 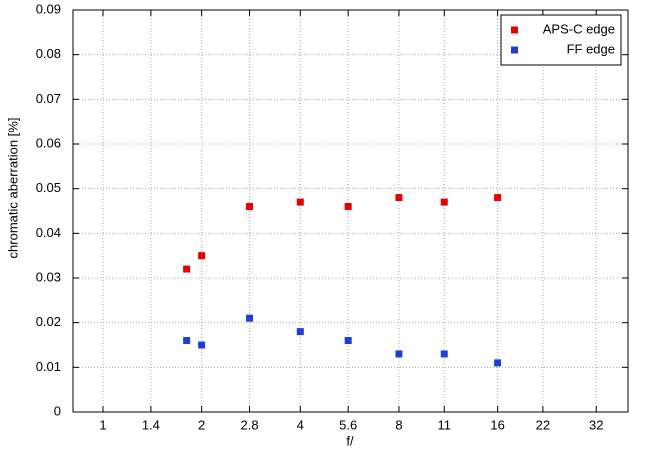 What do you see at coordinates (12, 188) in the screenshot?
I see `y-axis-label: chromatic aberration [%]` at bounding box center [12, 188].